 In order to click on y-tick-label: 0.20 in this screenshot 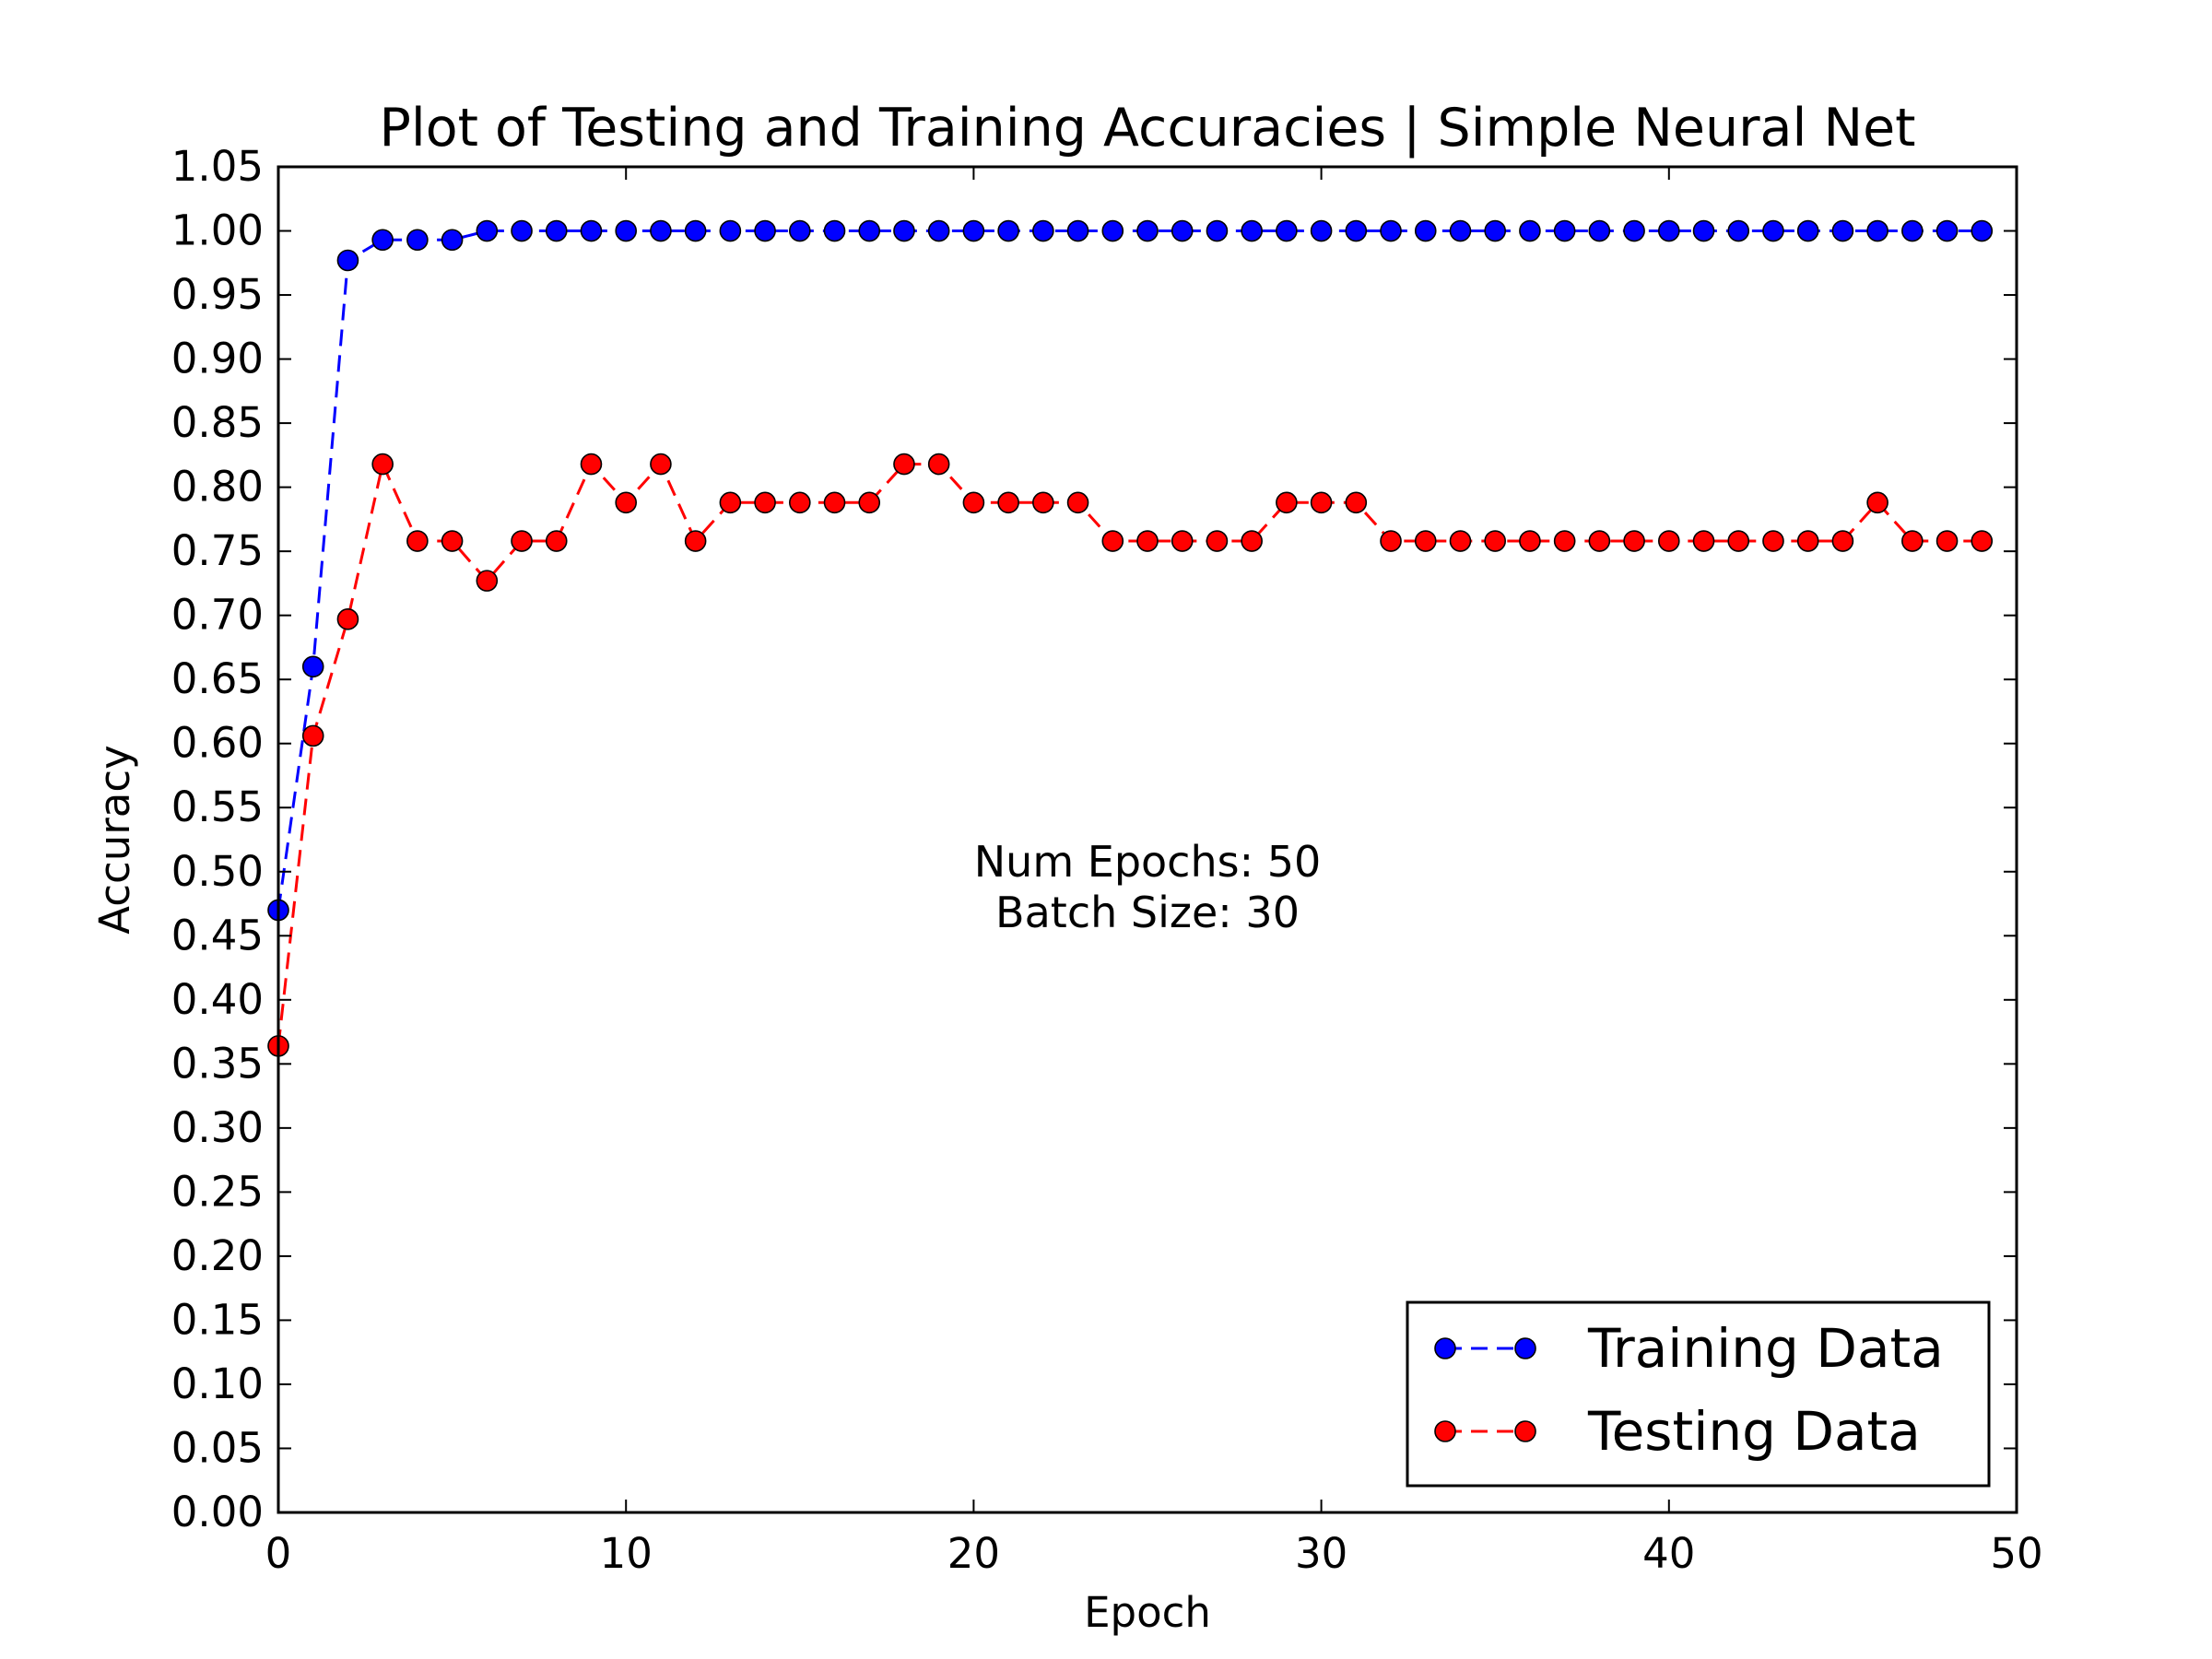, I will do `click(217, 1255)`.